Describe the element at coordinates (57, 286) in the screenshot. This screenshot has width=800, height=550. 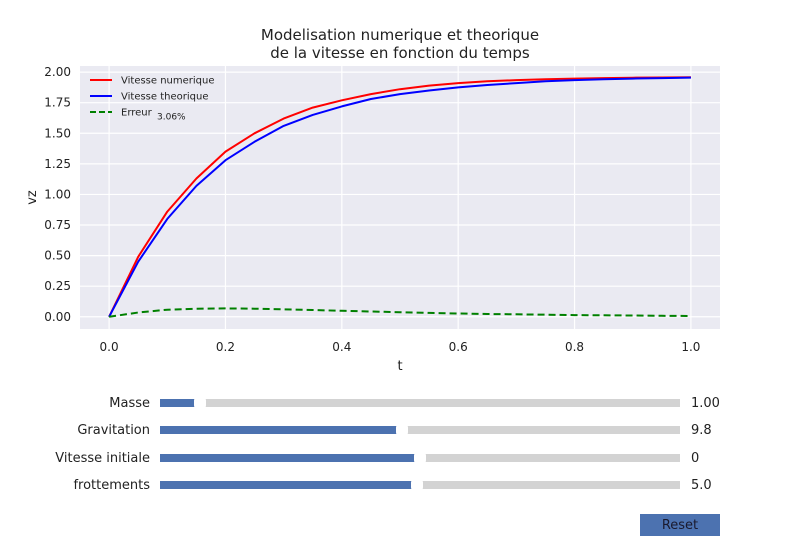
I see `y-tick-label: 0.25` at that location.